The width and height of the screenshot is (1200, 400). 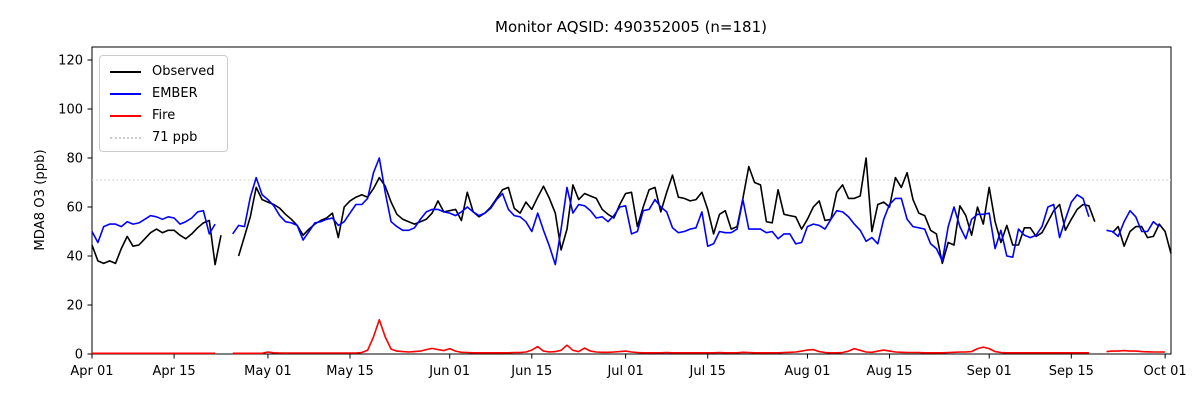 What do you see at coordinates (74, 257) in the screenshot?
I see `y-tick-label: 40` at bounding box center [74, 257].